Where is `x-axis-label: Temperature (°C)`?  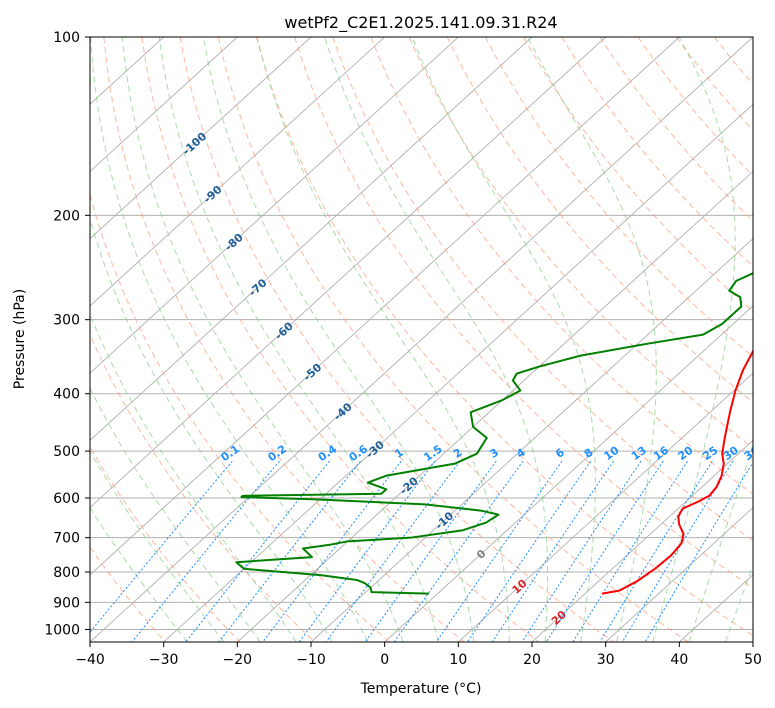 x-axis-label: Temperature (°C) is located at coordinates (421, 689).